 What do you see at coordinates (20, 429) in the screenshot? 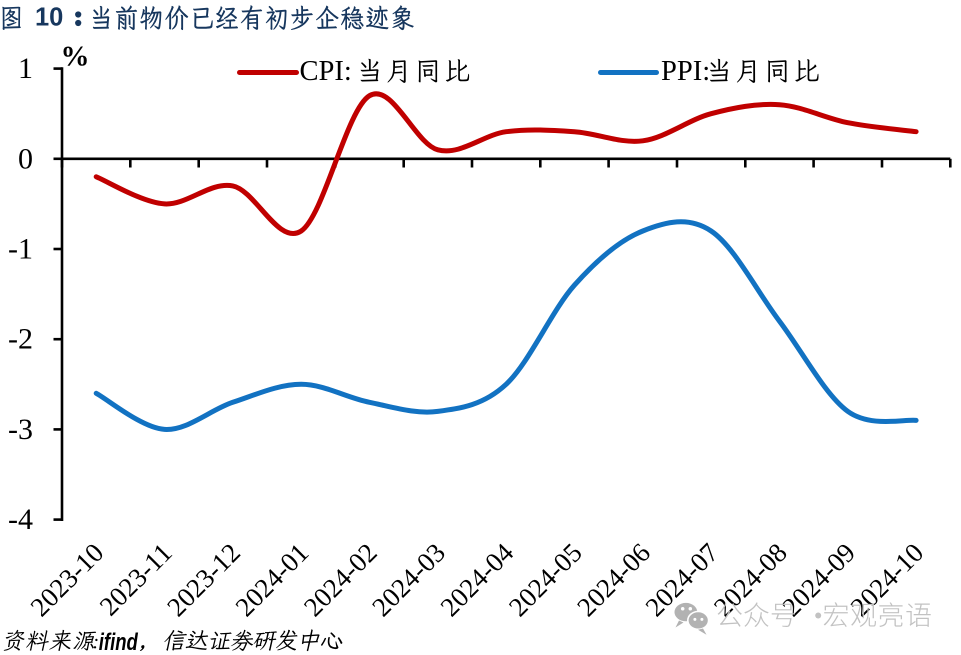
I see `svg-text: -3` at bounding box center [20, 429].